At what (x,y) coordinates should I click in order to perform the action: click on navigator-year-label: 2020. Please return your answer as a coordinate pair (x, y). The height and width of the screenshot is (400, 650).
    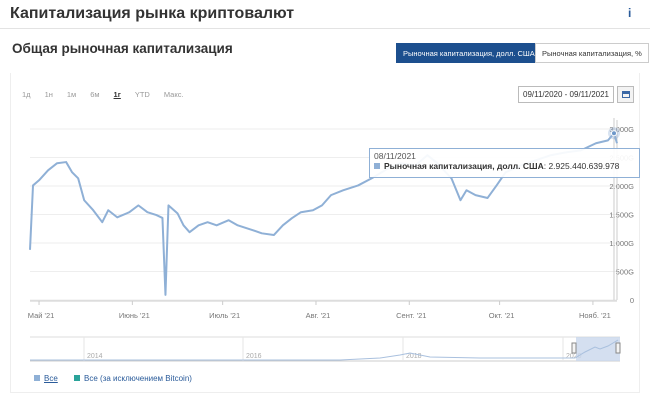
    Looking at the image, I should click on (574, 356).